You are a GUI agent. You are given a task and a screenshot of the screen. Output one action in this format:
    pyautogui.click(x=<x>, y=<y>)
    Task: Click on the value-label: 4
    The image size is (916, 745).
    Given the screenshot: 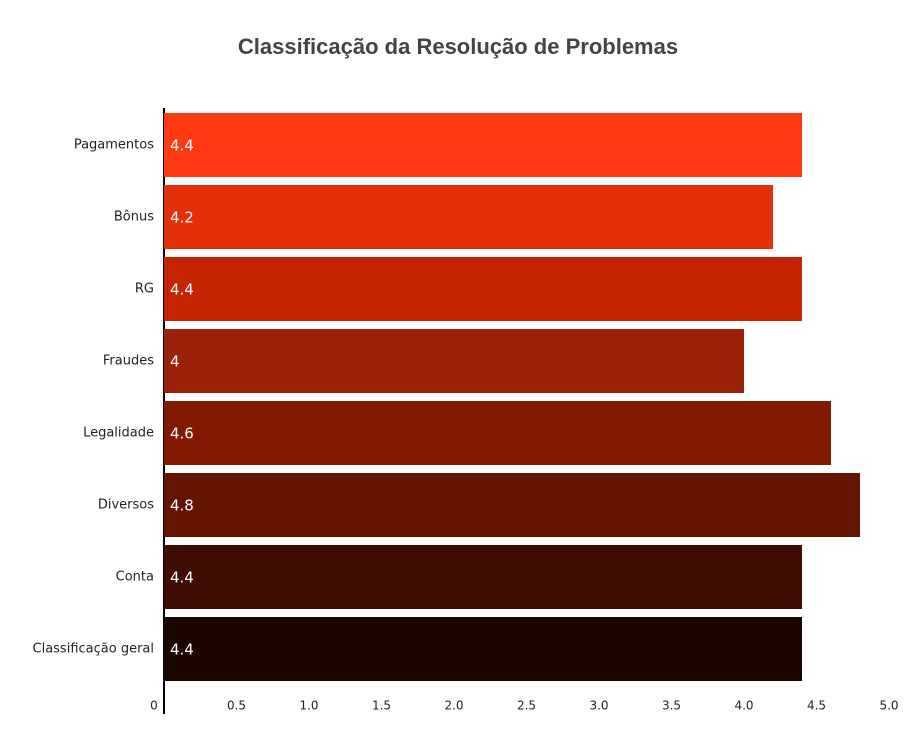 What is the action you would take?
    pyautogui.click(x=175, y=362)
    